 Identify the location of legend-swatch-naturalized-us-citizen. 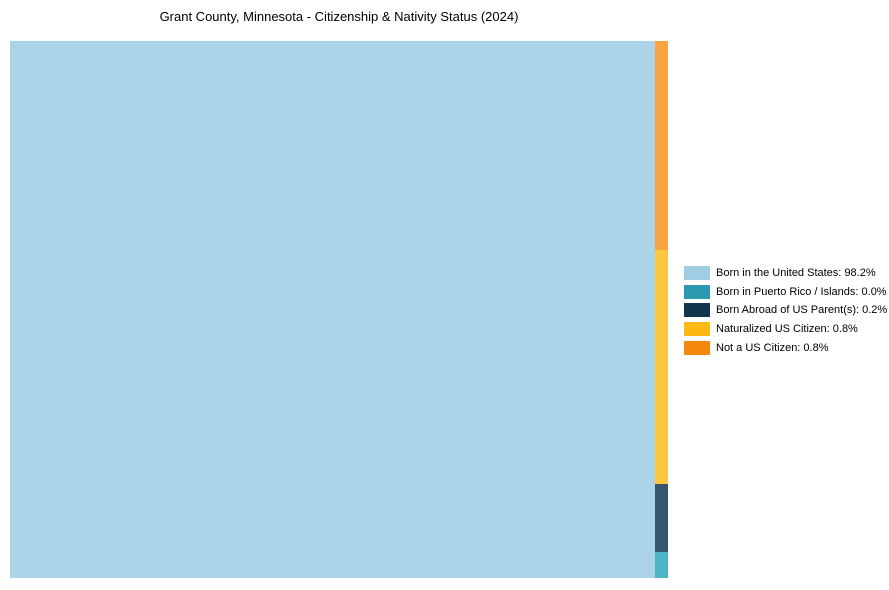
(697, 329).